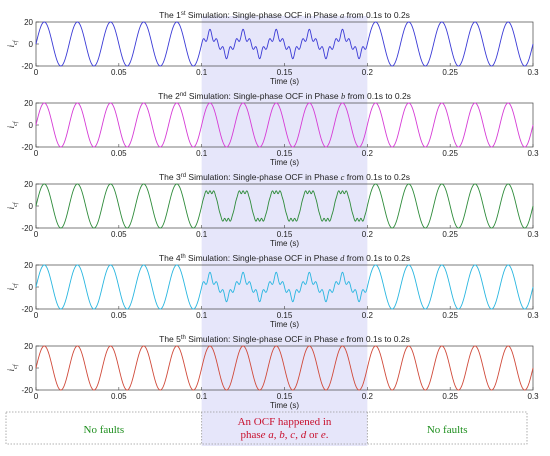 This screenshot has width=550, height=456. Describe the element at coordinates (284, 435) in the screenshot. I see `note-ocf-line2: phase a, b, c, d or e.` at that location.